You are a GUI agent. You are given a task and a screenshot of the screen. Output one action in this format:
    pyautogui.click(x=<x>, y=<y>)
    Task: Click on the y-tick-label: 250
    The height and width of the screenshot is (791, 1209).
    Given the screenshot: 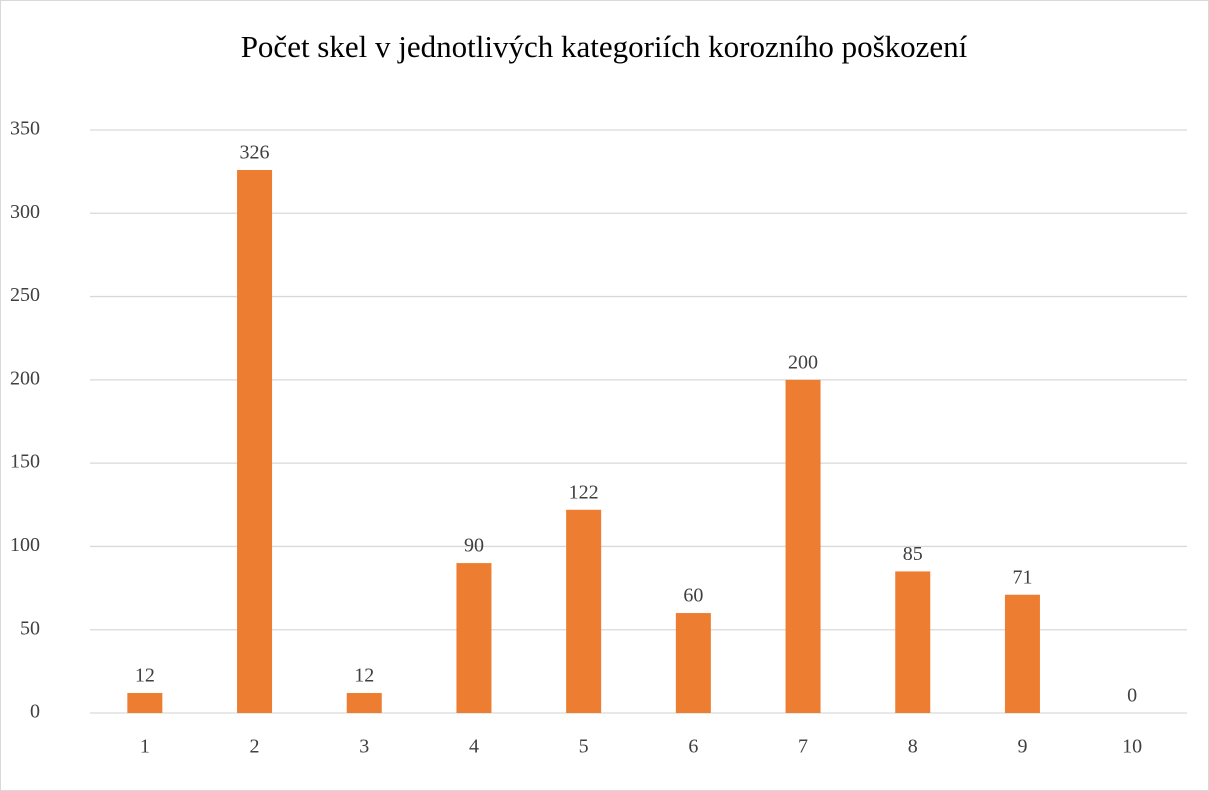 What is the action you would take?
    pyautogui.click(x=25, y=295)
    